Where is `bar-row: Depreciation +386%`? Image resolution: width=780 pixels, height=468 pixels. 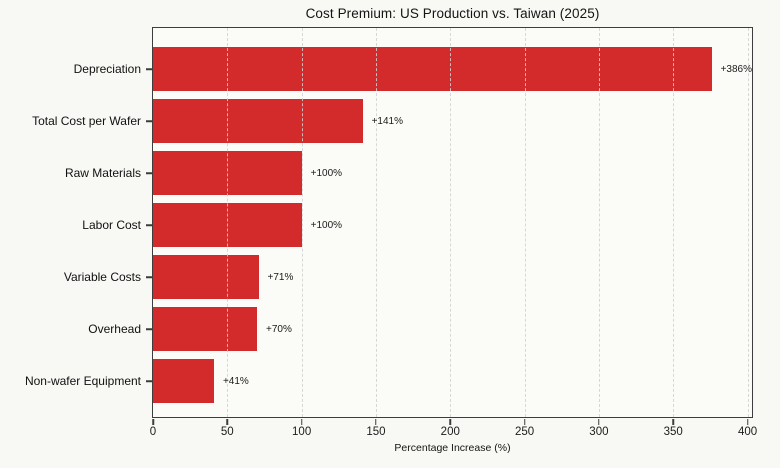
bar-row: Depreciation +386% is located at coordinates (413, 69).